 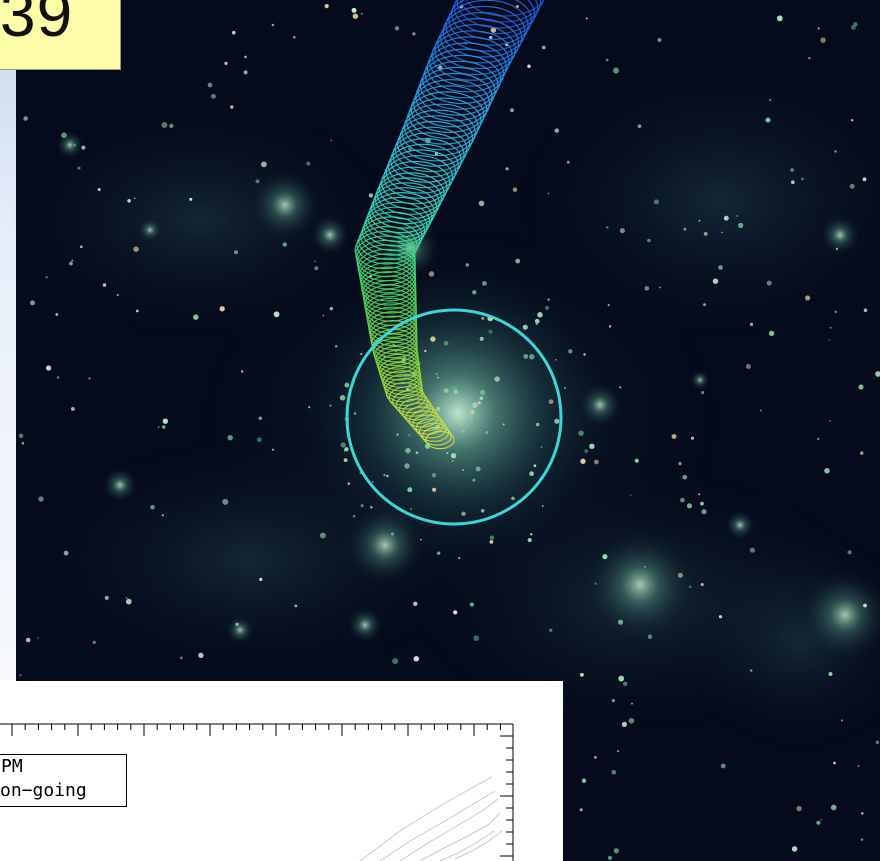 What do you see at coordinates (262, 790) in the screenshot?
I see `plot-ticks` at bounding box center [262, 790].